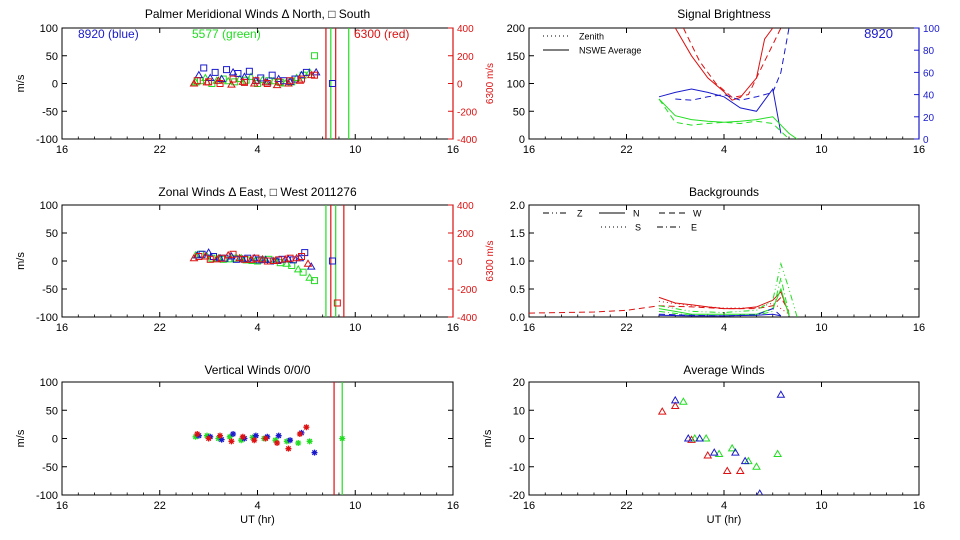 Image resolution: width=960 pixels, height=540 pixels. What do you see at coordinates (517, 318) in the screenshot?
I see `y-tick-label: 0.0` at bounding box center [517, 318].